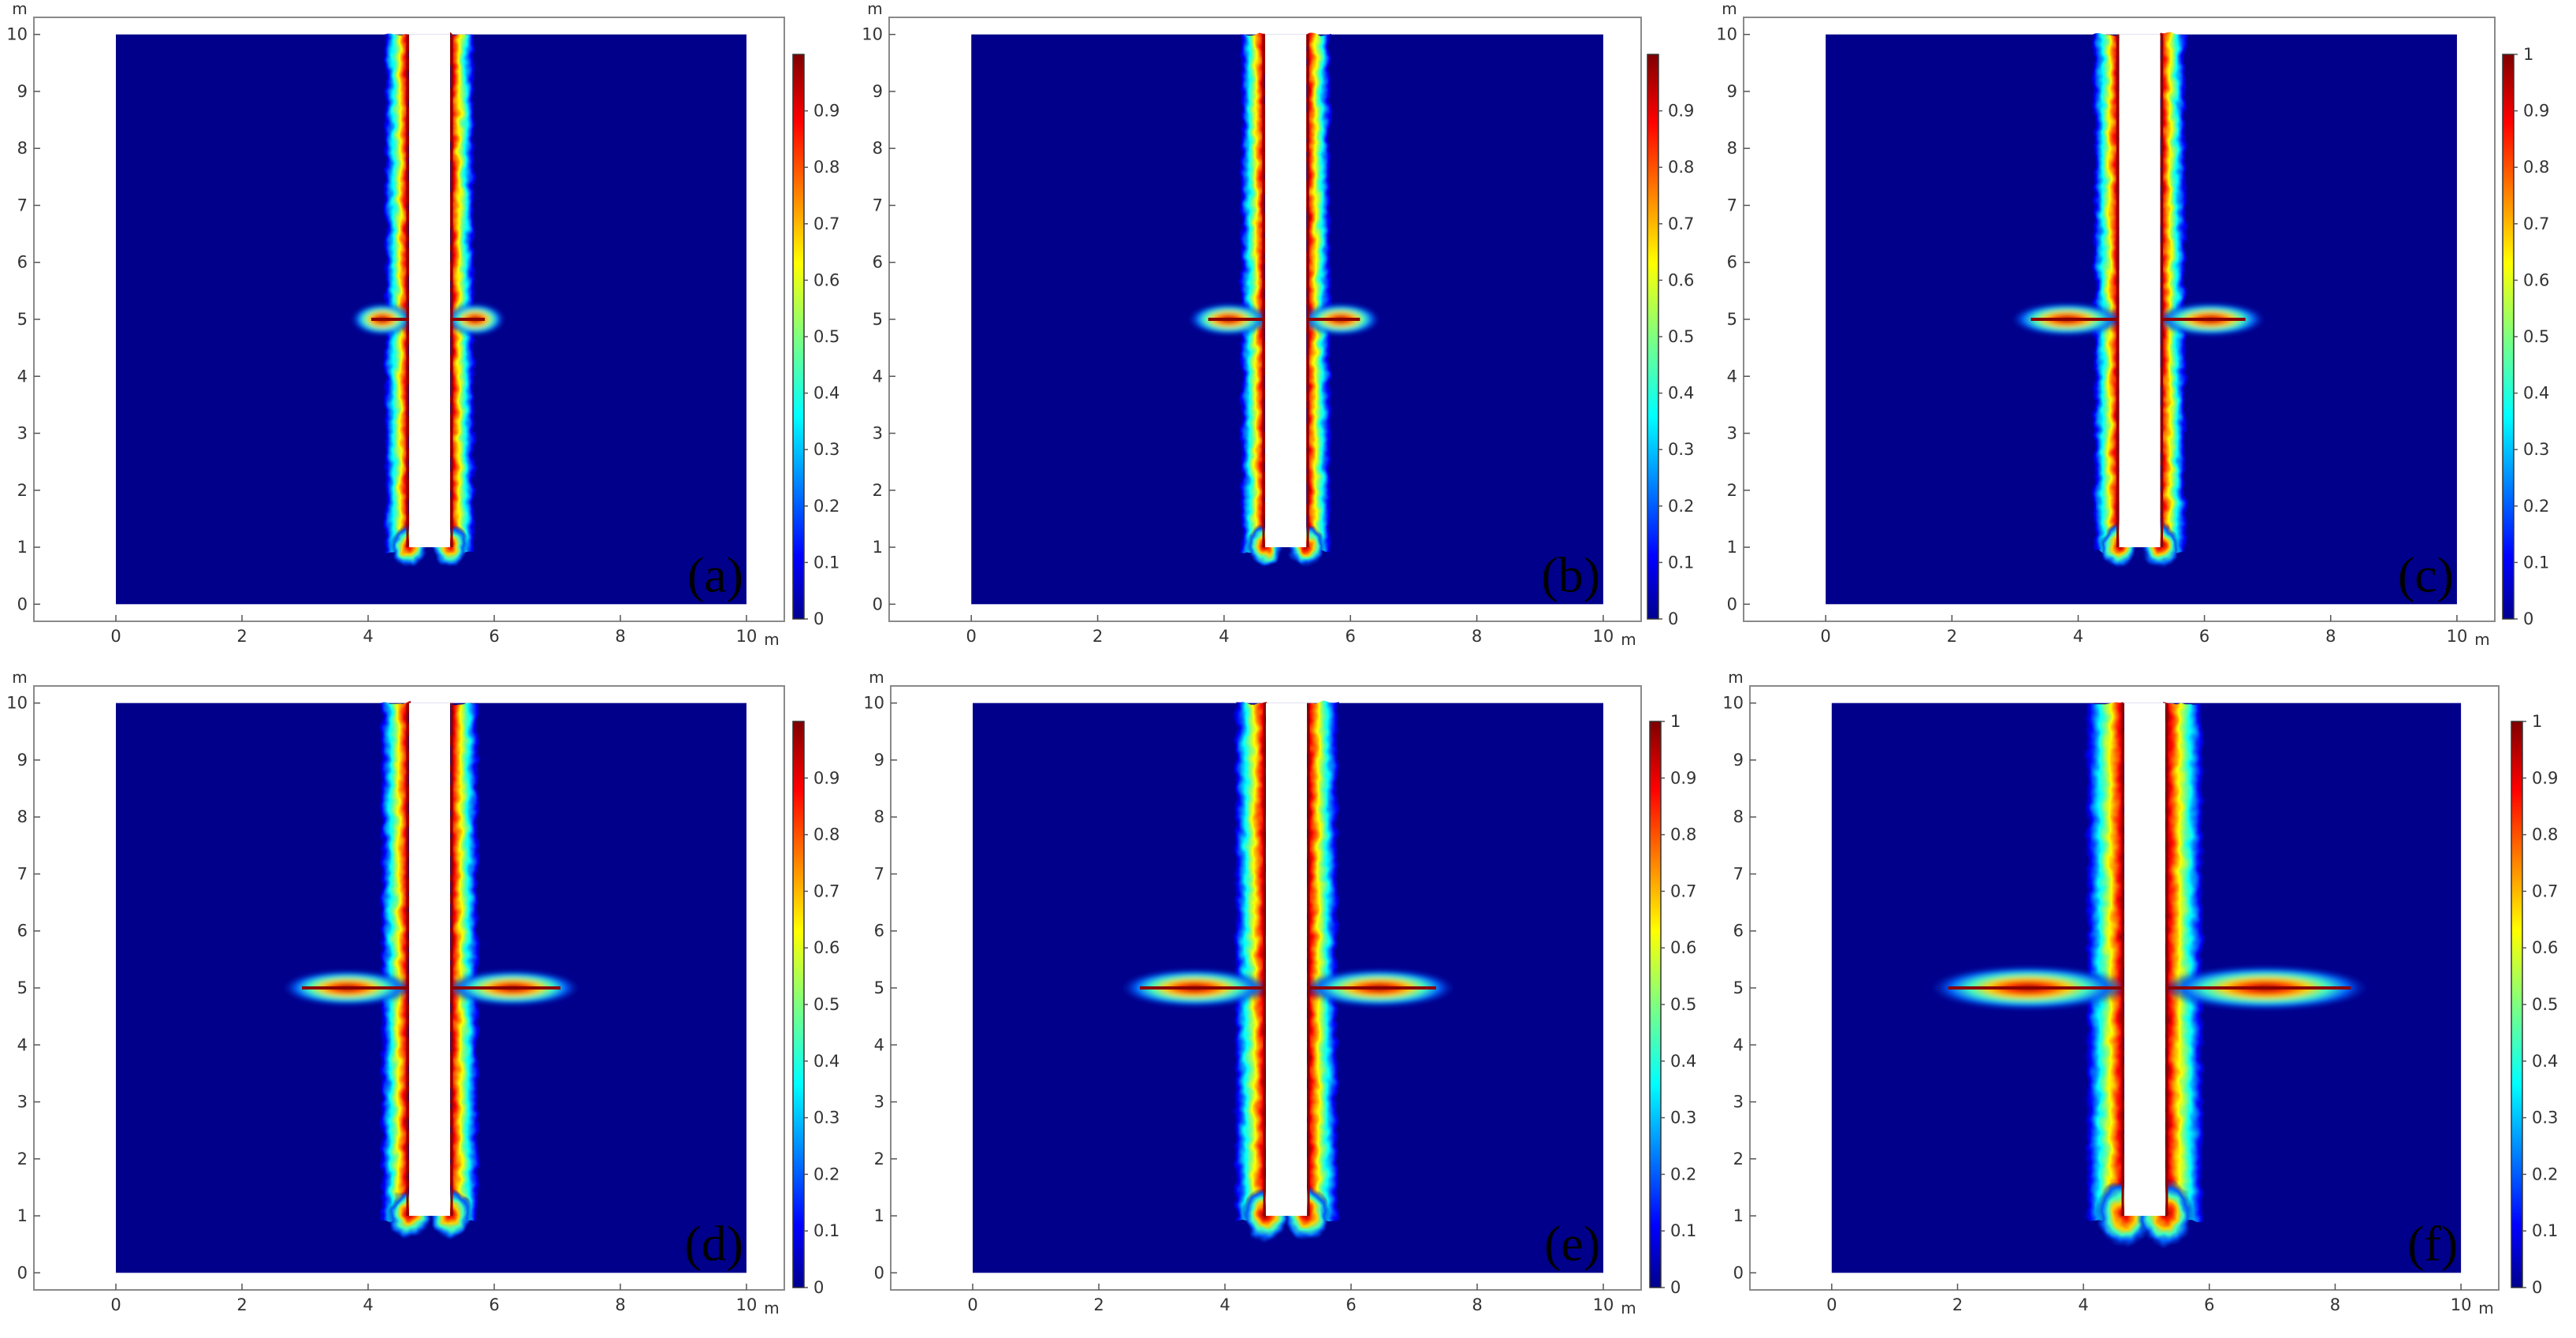  I want to click on panel-label: (a), so click(715, 574).